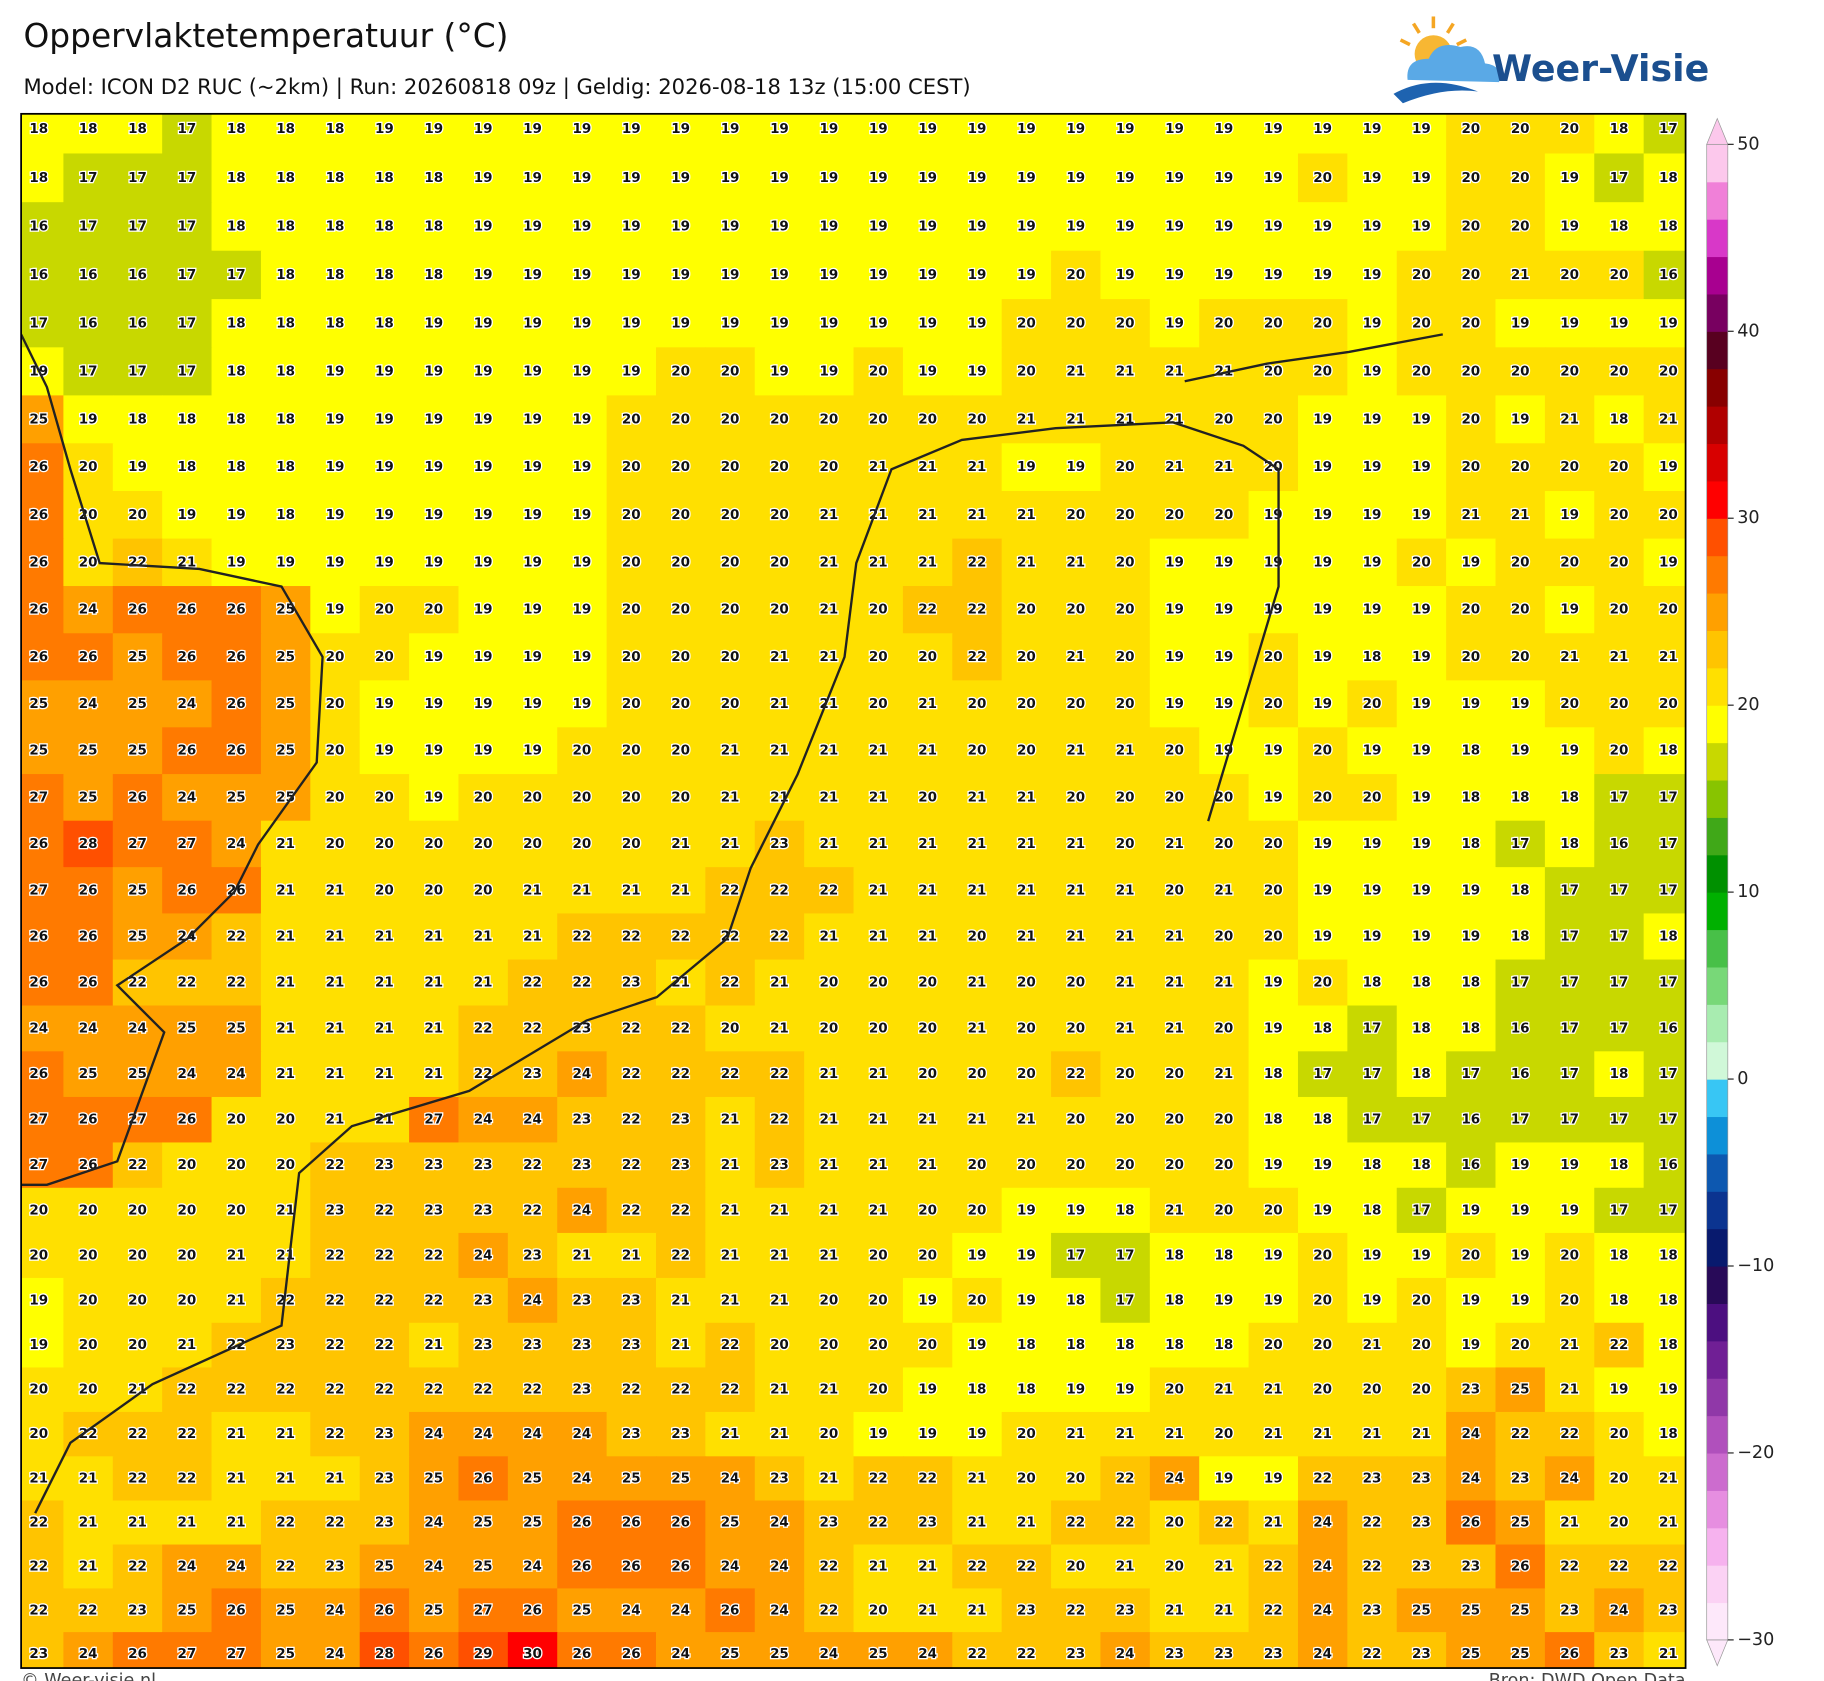 Image resolution: width=1824 pixels, height=1681 pixels. I want to click on temp-label: 16, so click(1668, 275).